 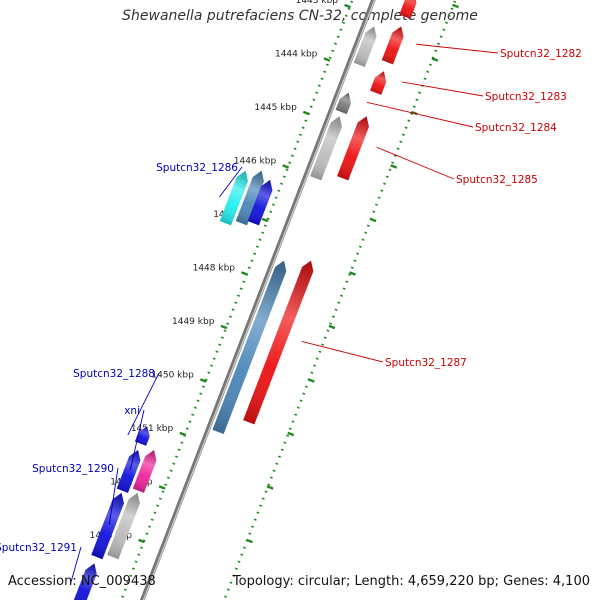 I want to click on gene-label-Sputcn32_1291: Sputcn32_1291, so click(x=38, y=548).